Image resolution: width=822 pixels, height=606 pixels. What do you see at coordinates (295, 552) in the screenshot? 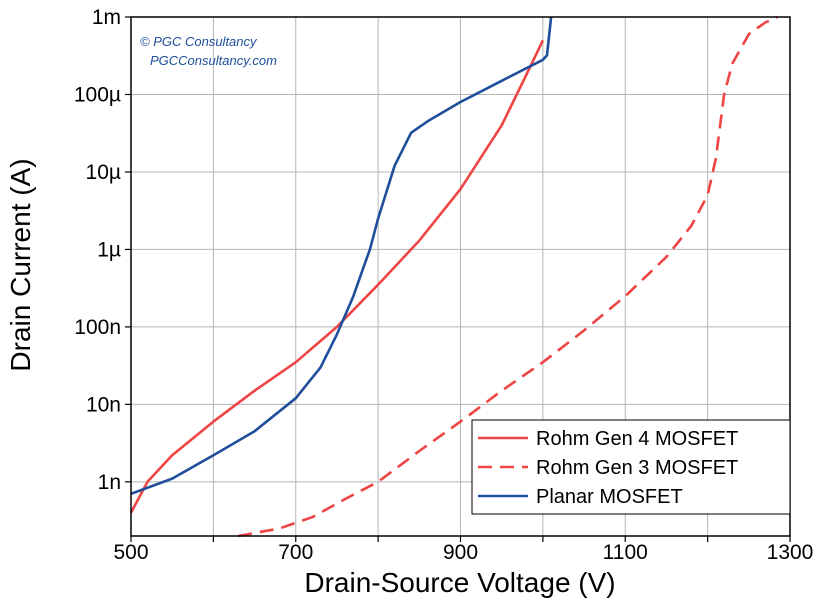
I see `x-tick-label: 700` at bounding box center [295, 552].